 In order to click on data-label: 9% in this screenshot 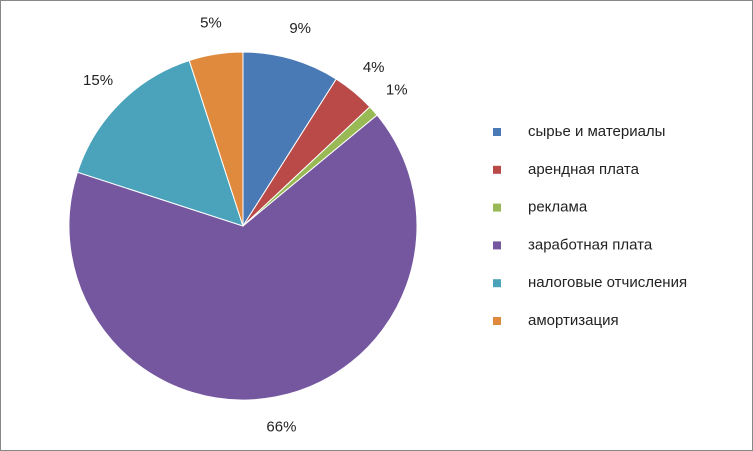, I will do `click(300, 28)`.